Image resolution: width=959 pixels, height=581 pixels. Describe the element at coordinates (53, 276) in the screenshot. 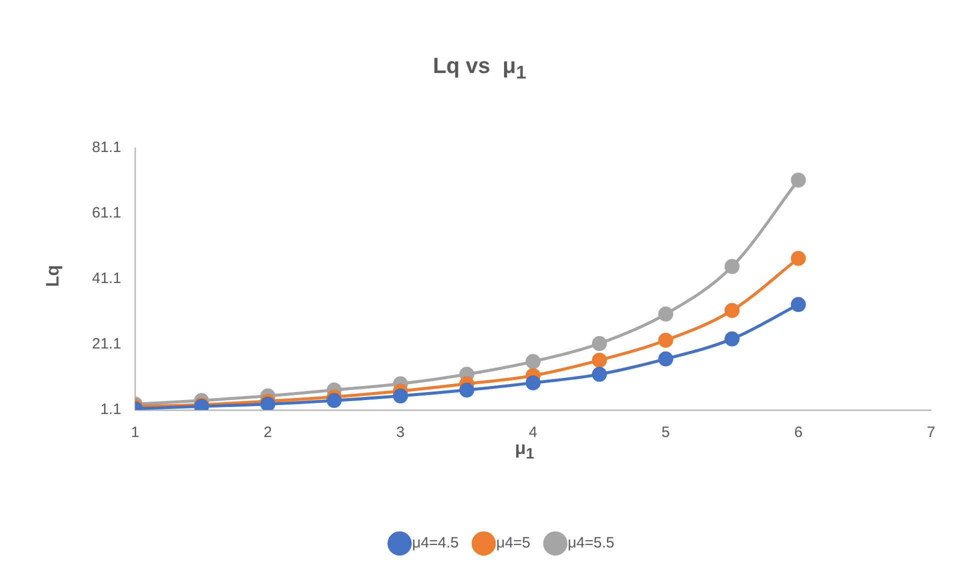

I see `y-axis-title: Lq` at that location.